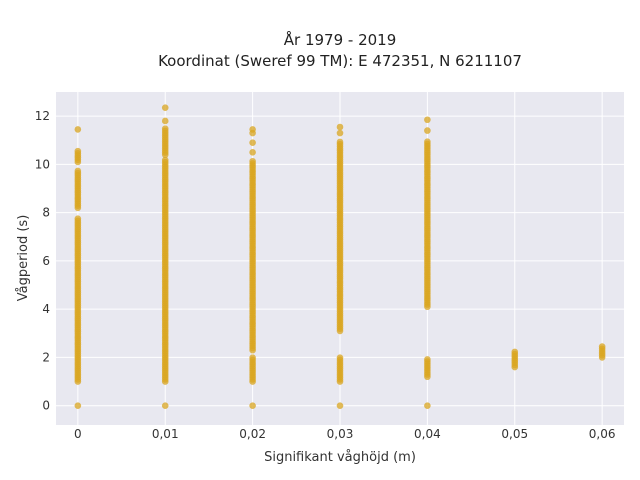 This screenshot has height=480, width=640. I want to click on x-tick-label: 0,02, so click(252, 434).